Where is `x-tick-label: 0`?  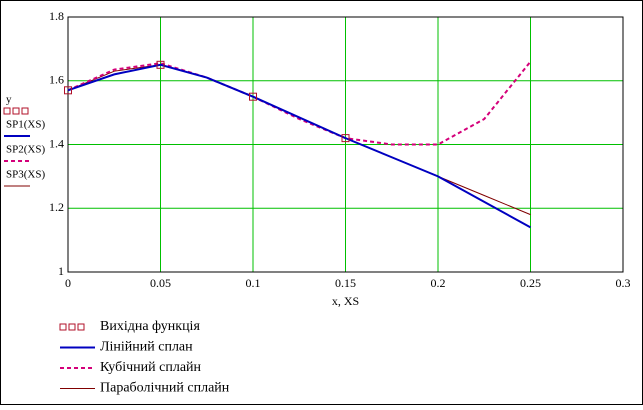
x-tick-label: 0 is located at coordinates (68, 283).